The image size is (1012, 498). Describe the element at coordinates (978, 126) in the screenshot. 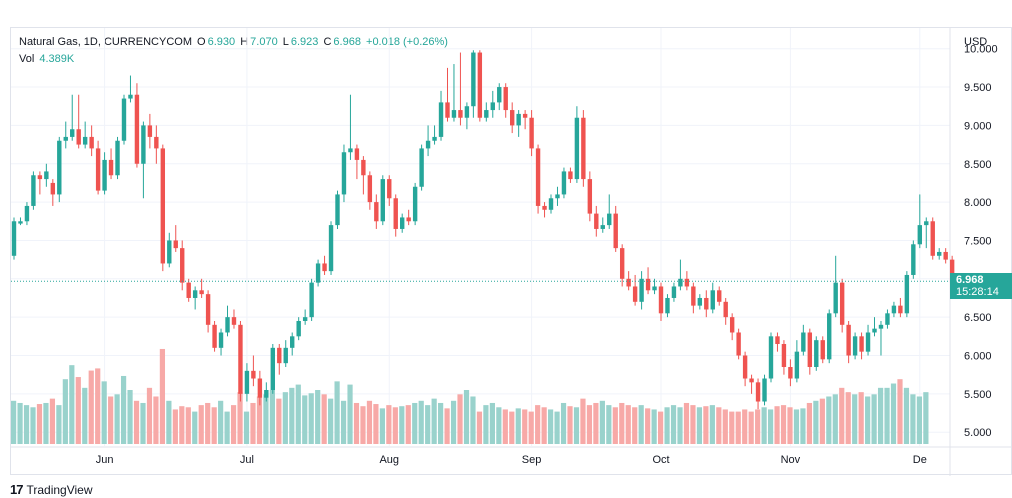

I see `y-tick-label: 9.000` at that location.